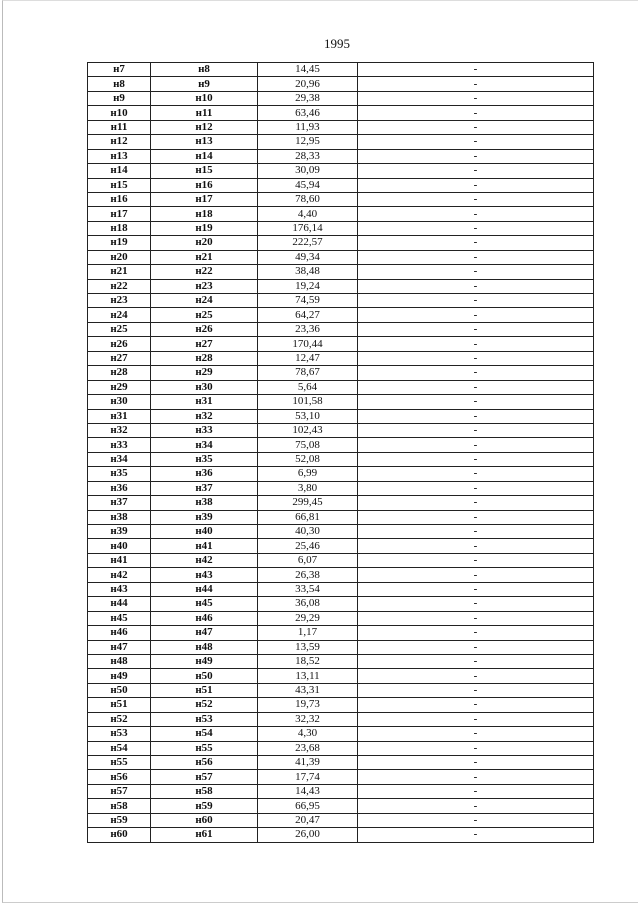  I want to click on value-cell: 19,73, so click(307, 705).